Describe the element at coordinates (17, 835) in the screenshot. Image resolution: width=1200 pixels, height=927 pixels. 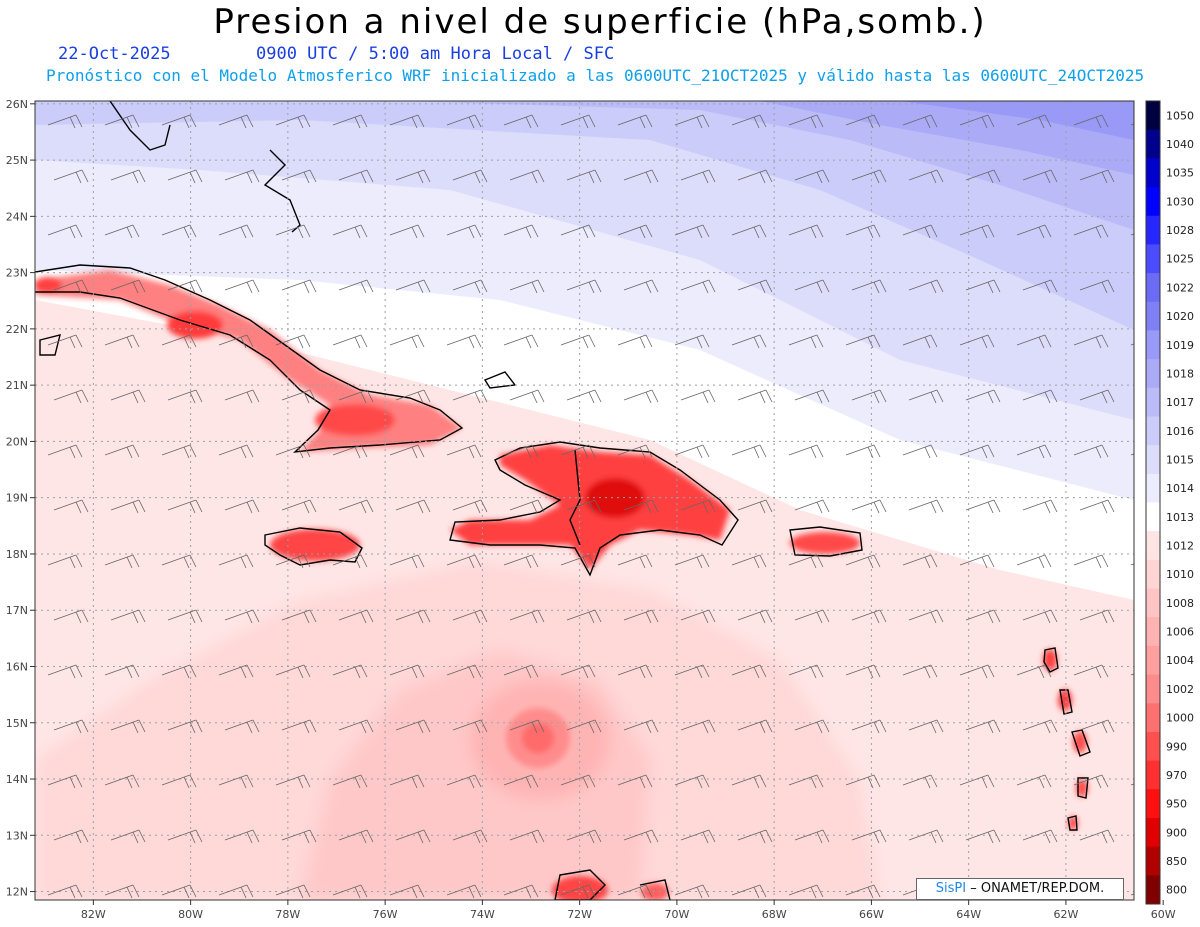
I see `lat-label: 13N` at that location.